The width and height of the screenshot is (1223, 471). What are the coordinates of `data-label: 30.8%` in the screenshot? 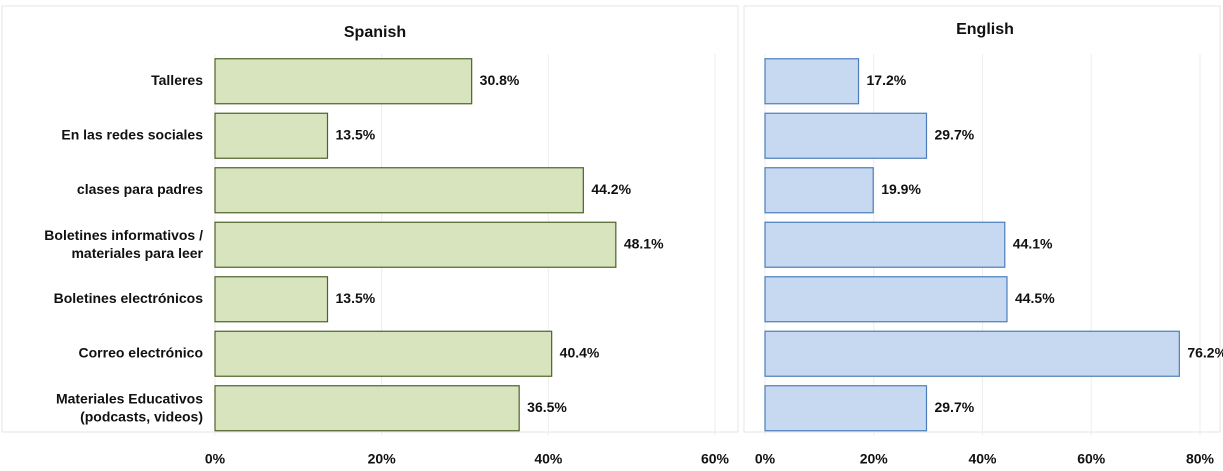 It's located at (500, 80).